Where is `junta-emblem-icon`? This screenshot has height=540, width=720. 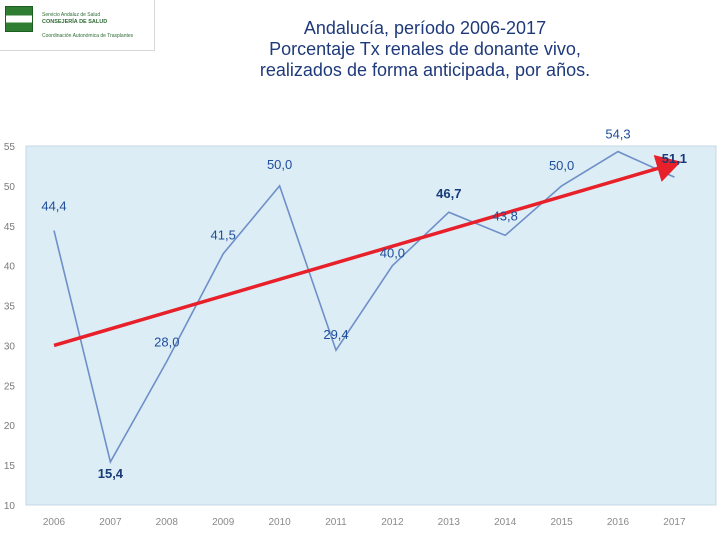
junta-emblem-icon is located at coordinates (19, 19).